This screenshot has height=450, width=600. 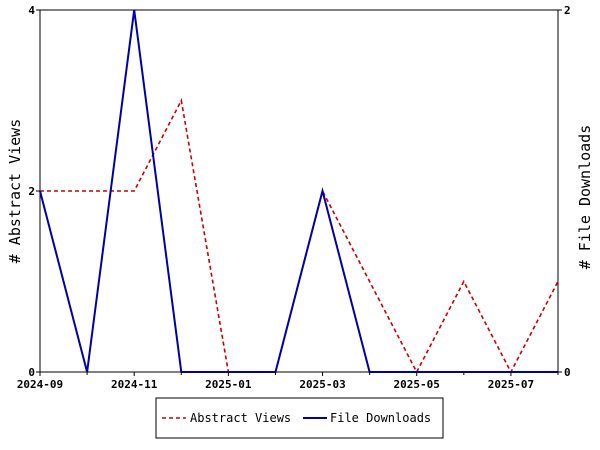 I want to click on x-tick-label: 2025-07, so click(x=511, y=384).